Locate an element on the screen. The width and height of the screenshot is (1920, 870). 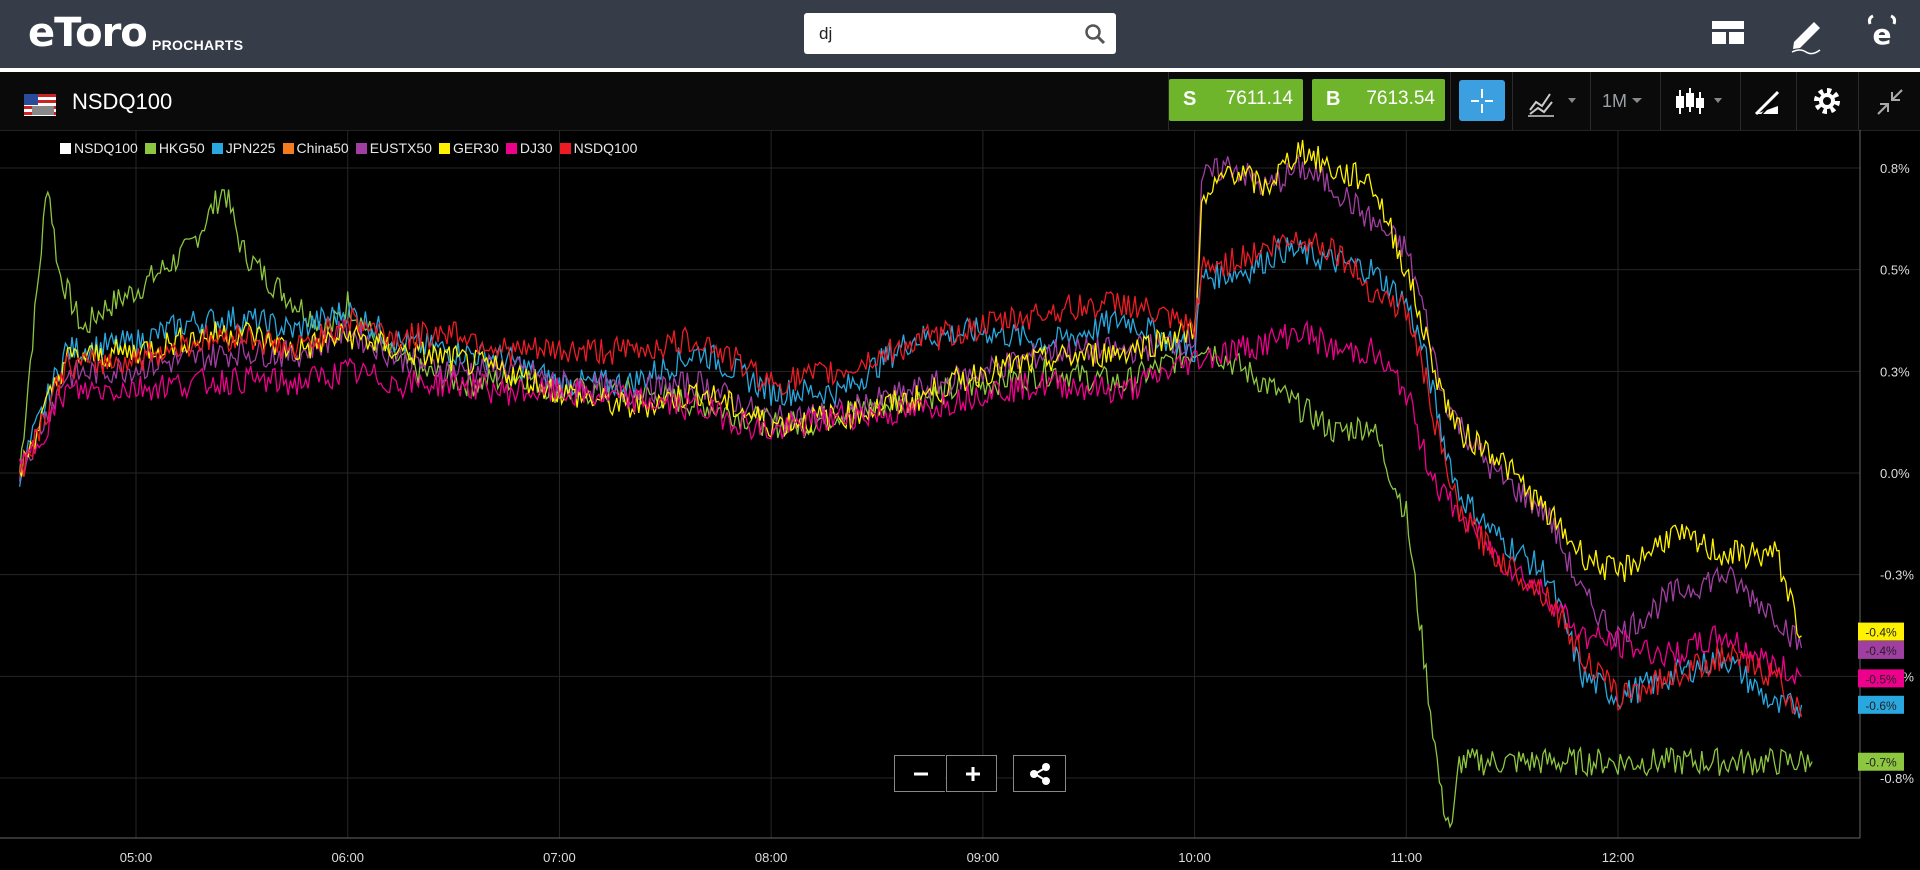
drawing-tools-icon is located at coordinates (1767, 101).